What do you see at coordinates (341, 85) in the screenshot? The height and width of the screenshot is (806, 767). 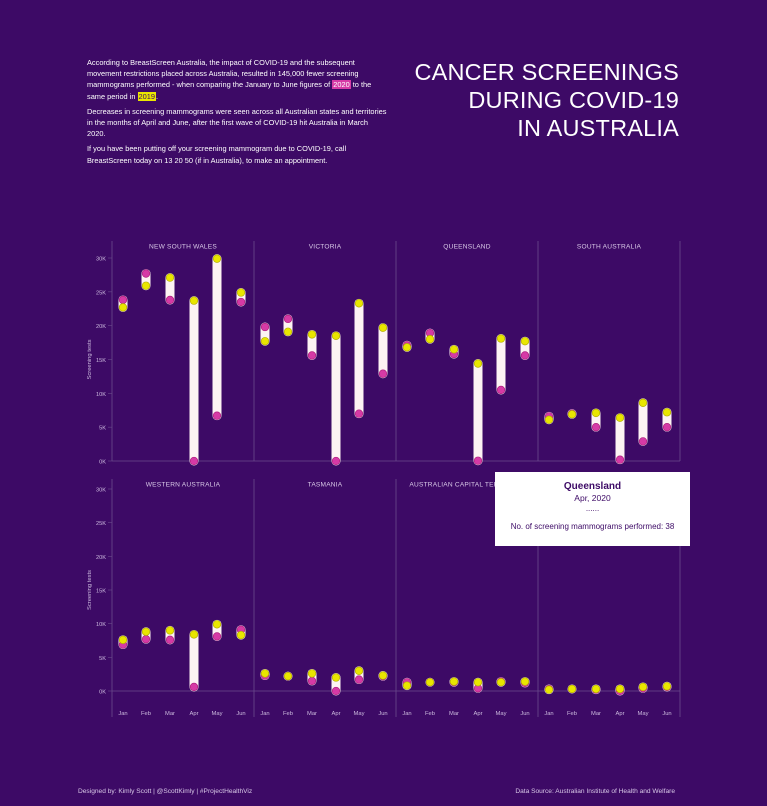 I see `year-2020-highlight: 2020` at bounding box center [341, 85].